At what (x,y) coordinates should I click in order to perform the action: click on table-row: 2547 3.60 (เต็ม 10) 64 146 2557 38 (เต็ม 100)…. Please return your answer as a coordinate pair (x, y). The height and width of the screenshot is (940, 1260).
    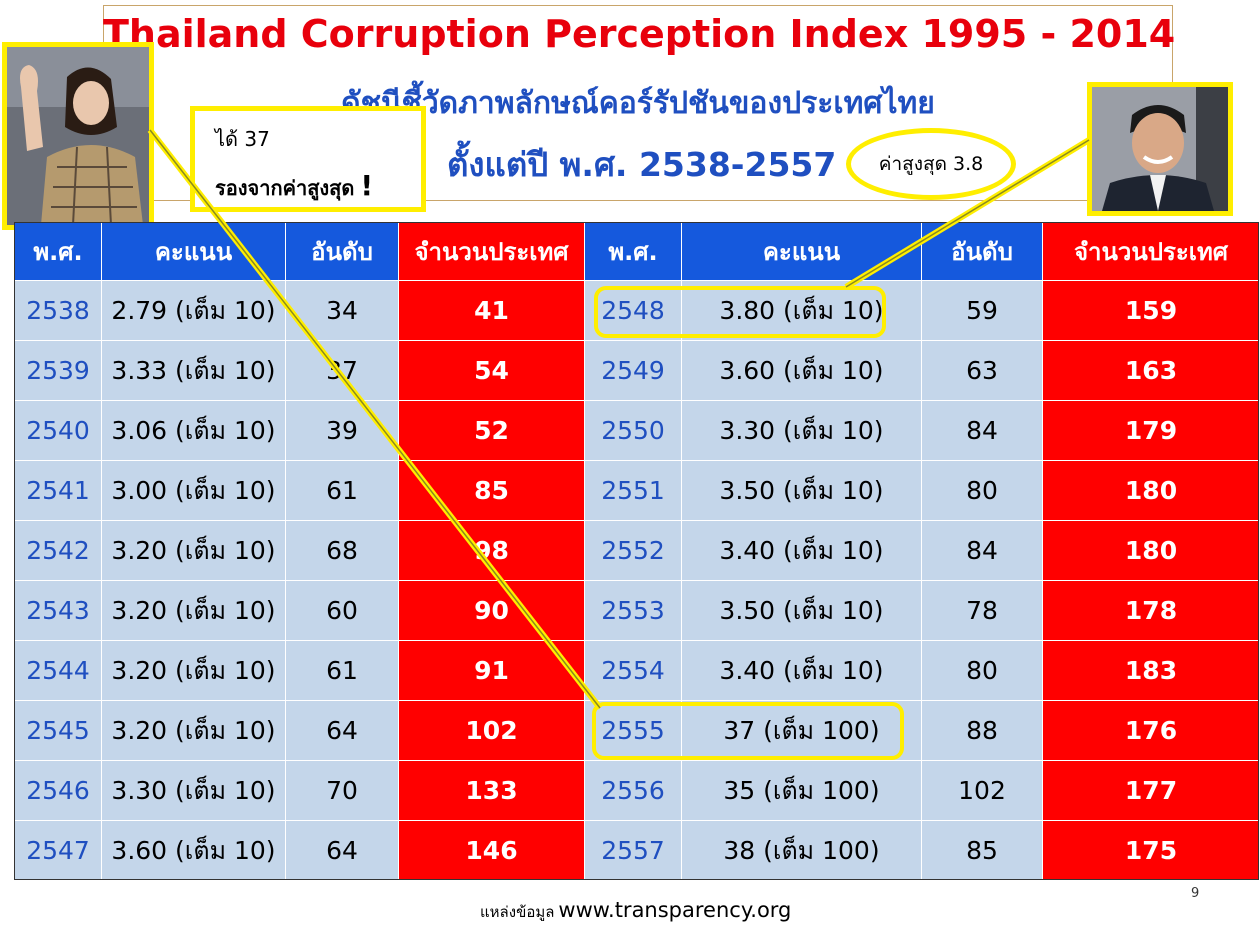
    Looking at the image, I should click on (637, 850).